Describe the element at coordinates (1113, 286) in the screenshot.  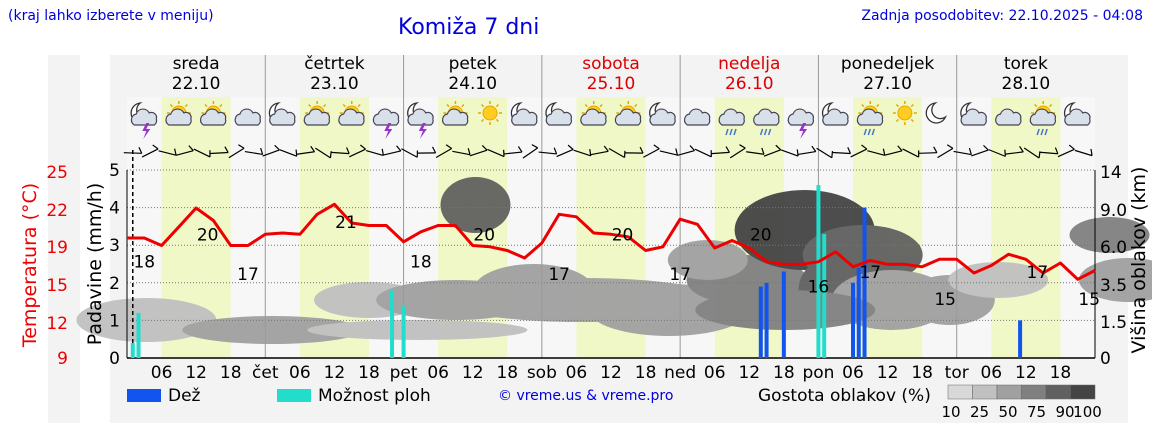
I see `cloud-height-tick: 3.5` at that location.